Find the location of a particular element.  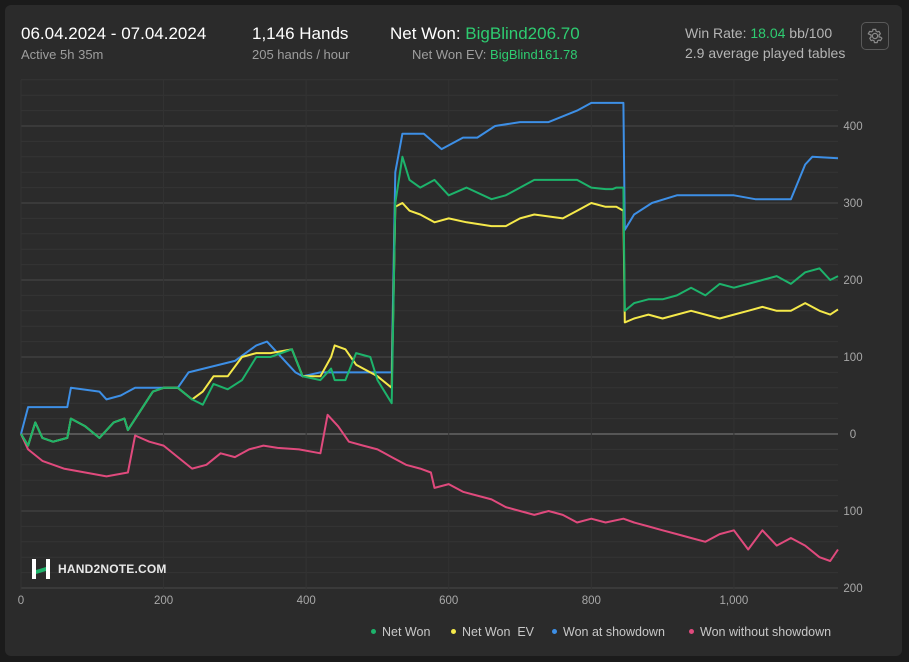

hands-count: 1,146 Hands is located at coordinates (300, 33).